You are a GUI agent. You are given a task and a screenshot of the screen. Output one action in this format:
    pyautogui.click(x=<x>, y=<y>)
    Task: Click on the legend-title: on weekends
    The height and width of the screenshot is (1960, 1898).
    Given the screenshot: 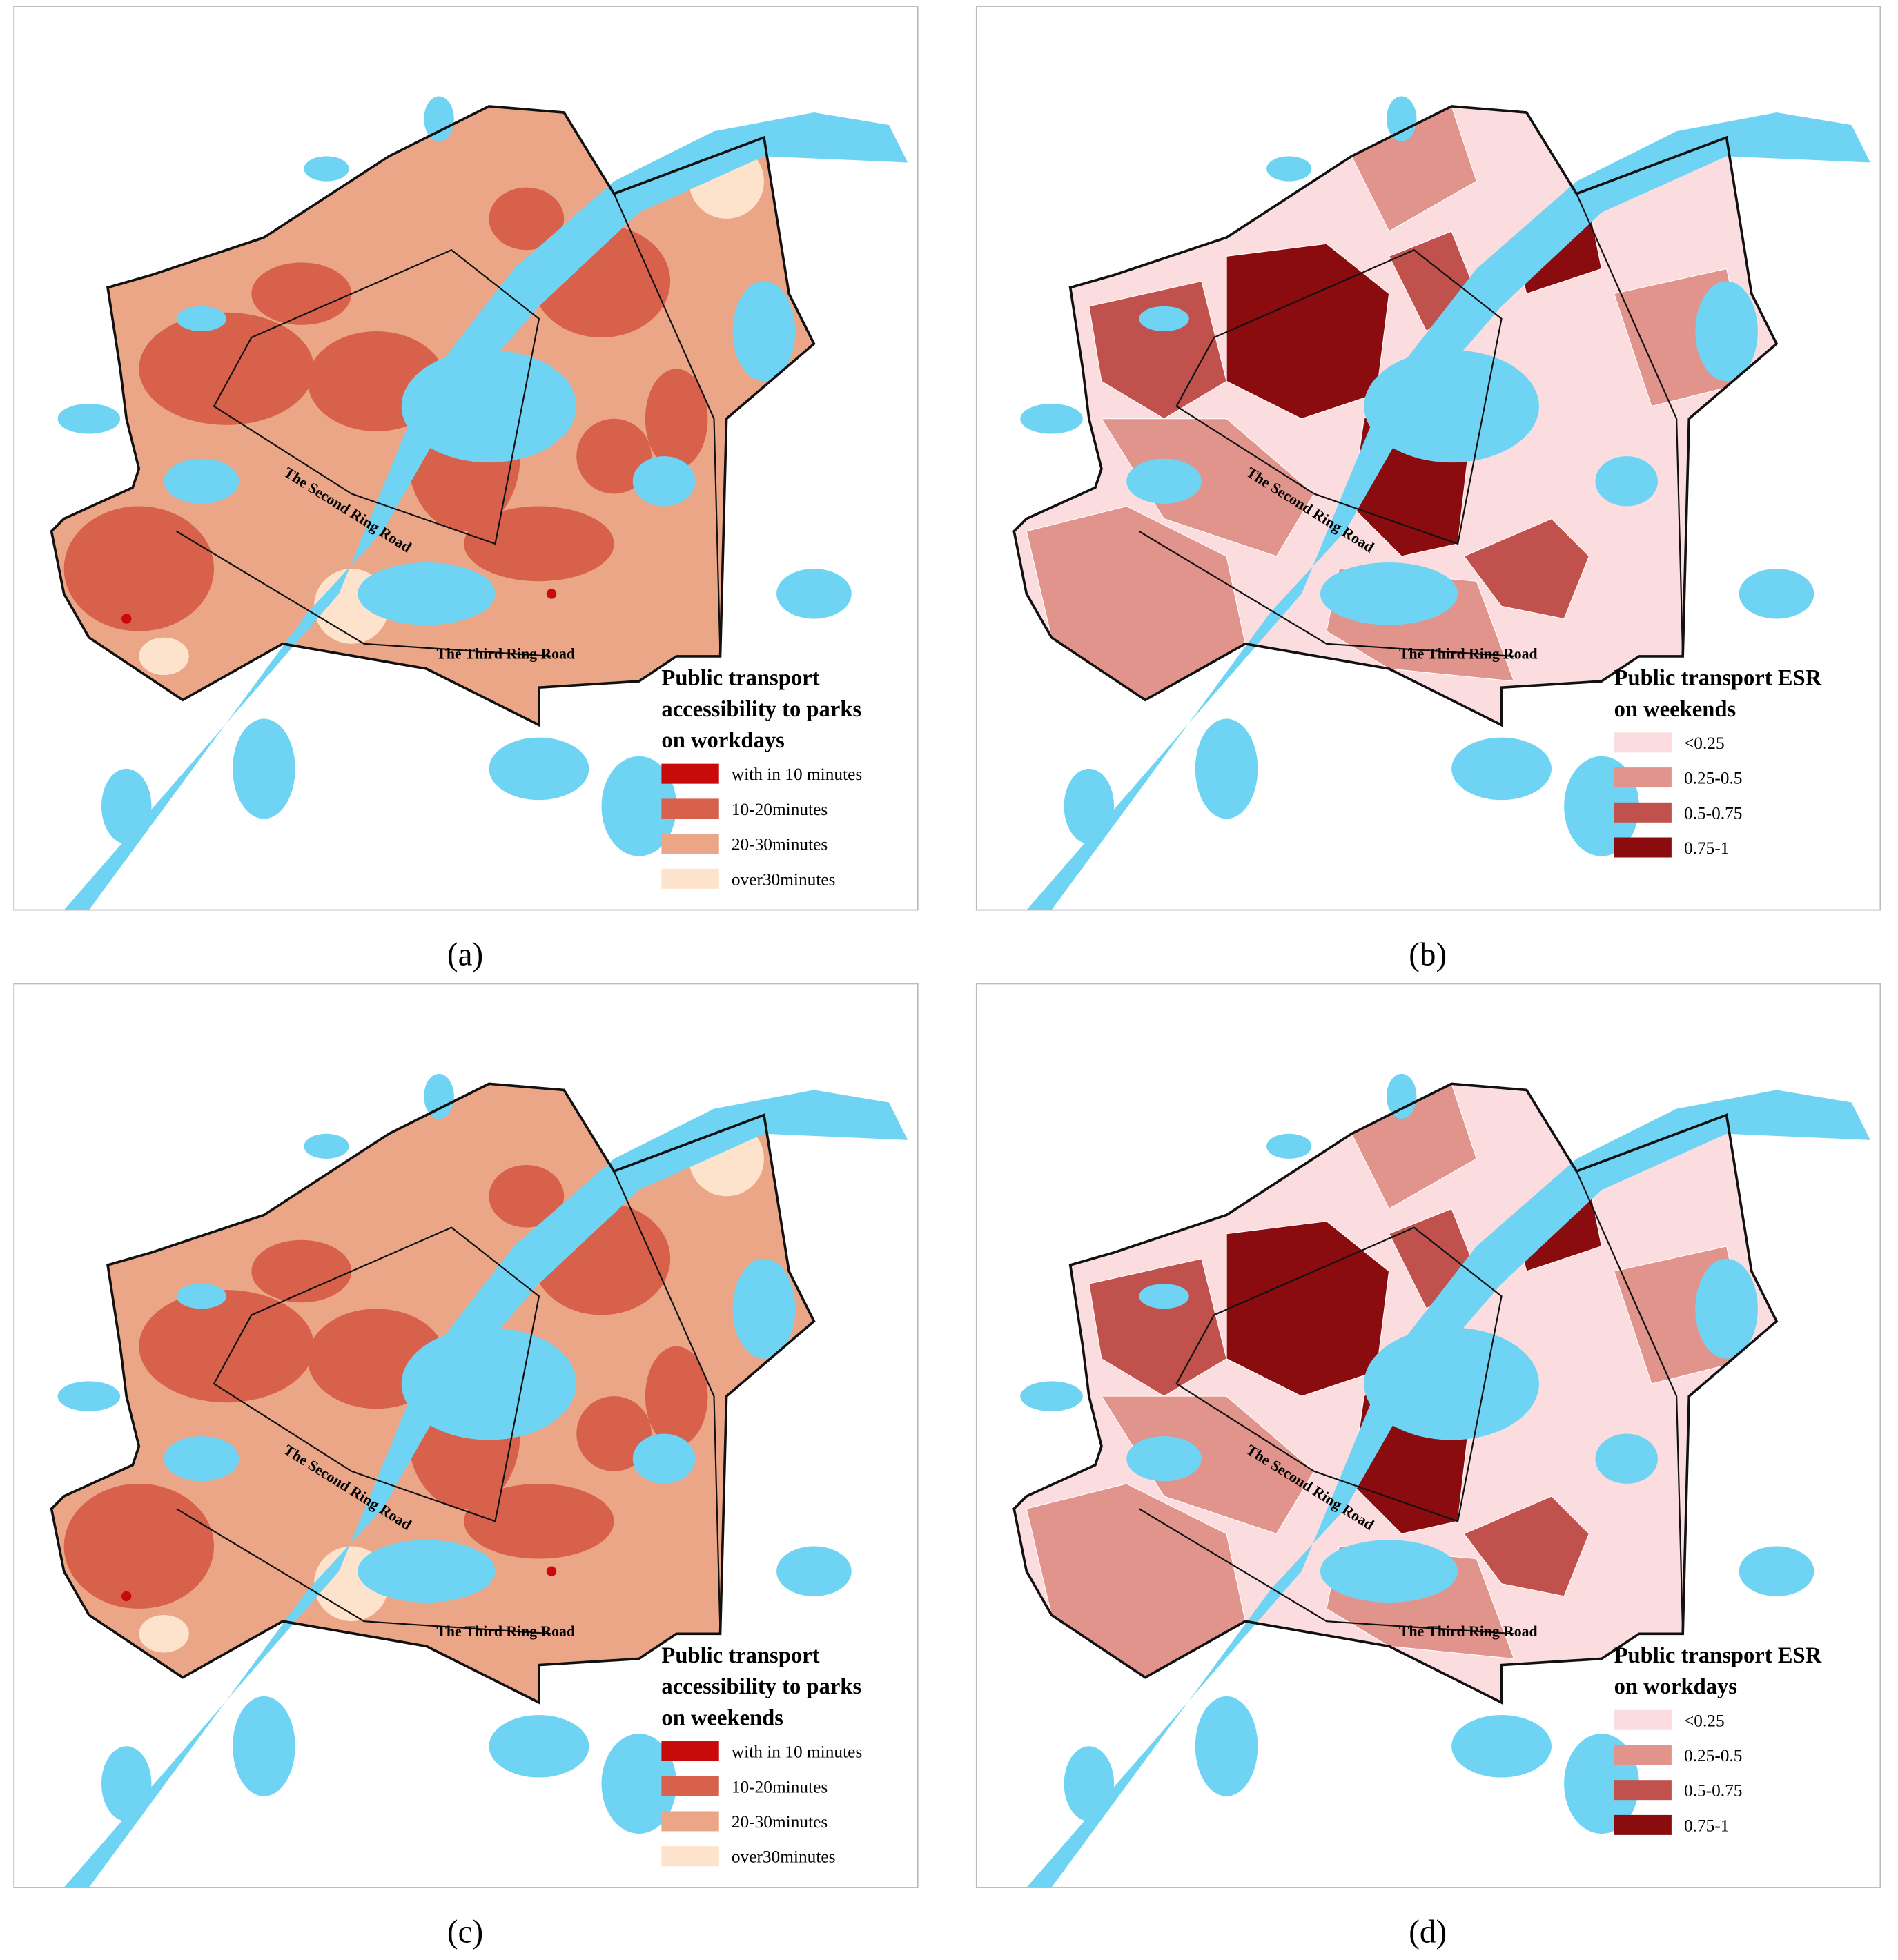 What is the action you would take?
    pyautogui.click(x=722, y=1717)
    